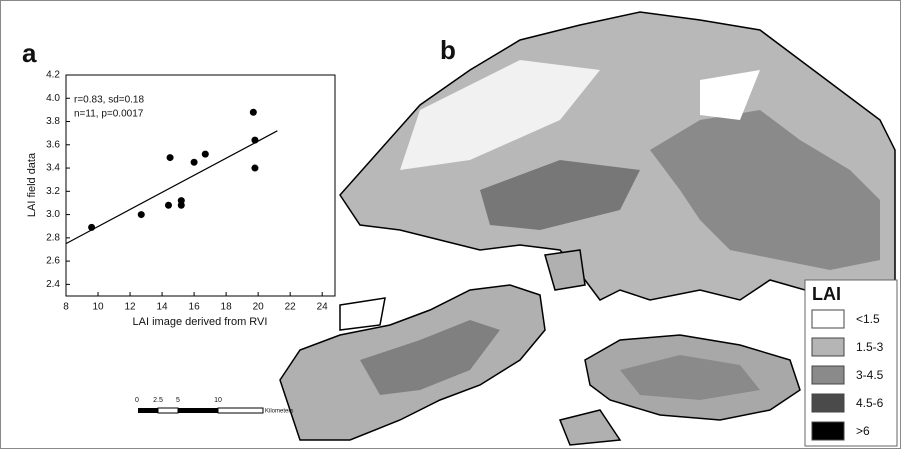 This screenshot has width=901, height=449. I want to click on legend-label: 1.5-3, so click(870, 347).